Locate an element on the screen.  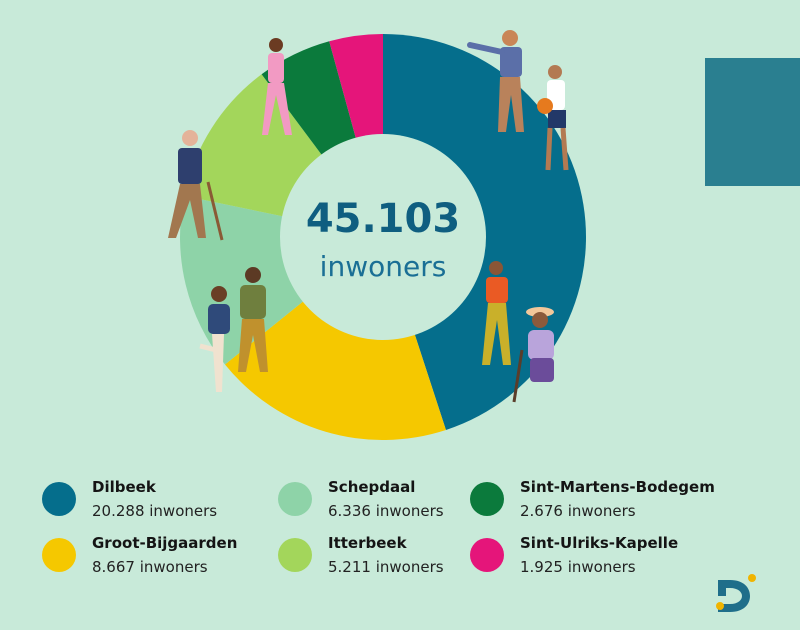
legend-value: 8.667 inwoners is located at coordinates (150, 567).